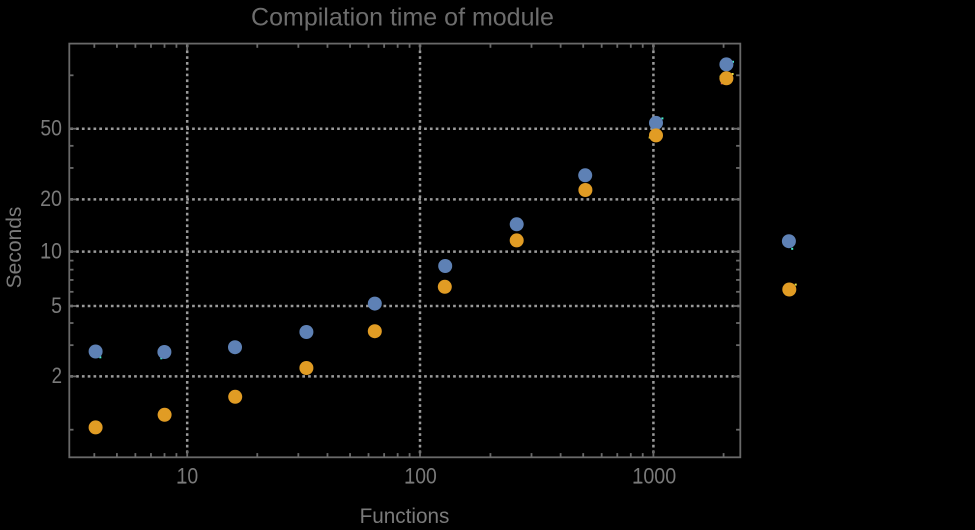  Describe the element at coordinates (56, 305) in the screenshot. I see `svg-text: 5` at that location.